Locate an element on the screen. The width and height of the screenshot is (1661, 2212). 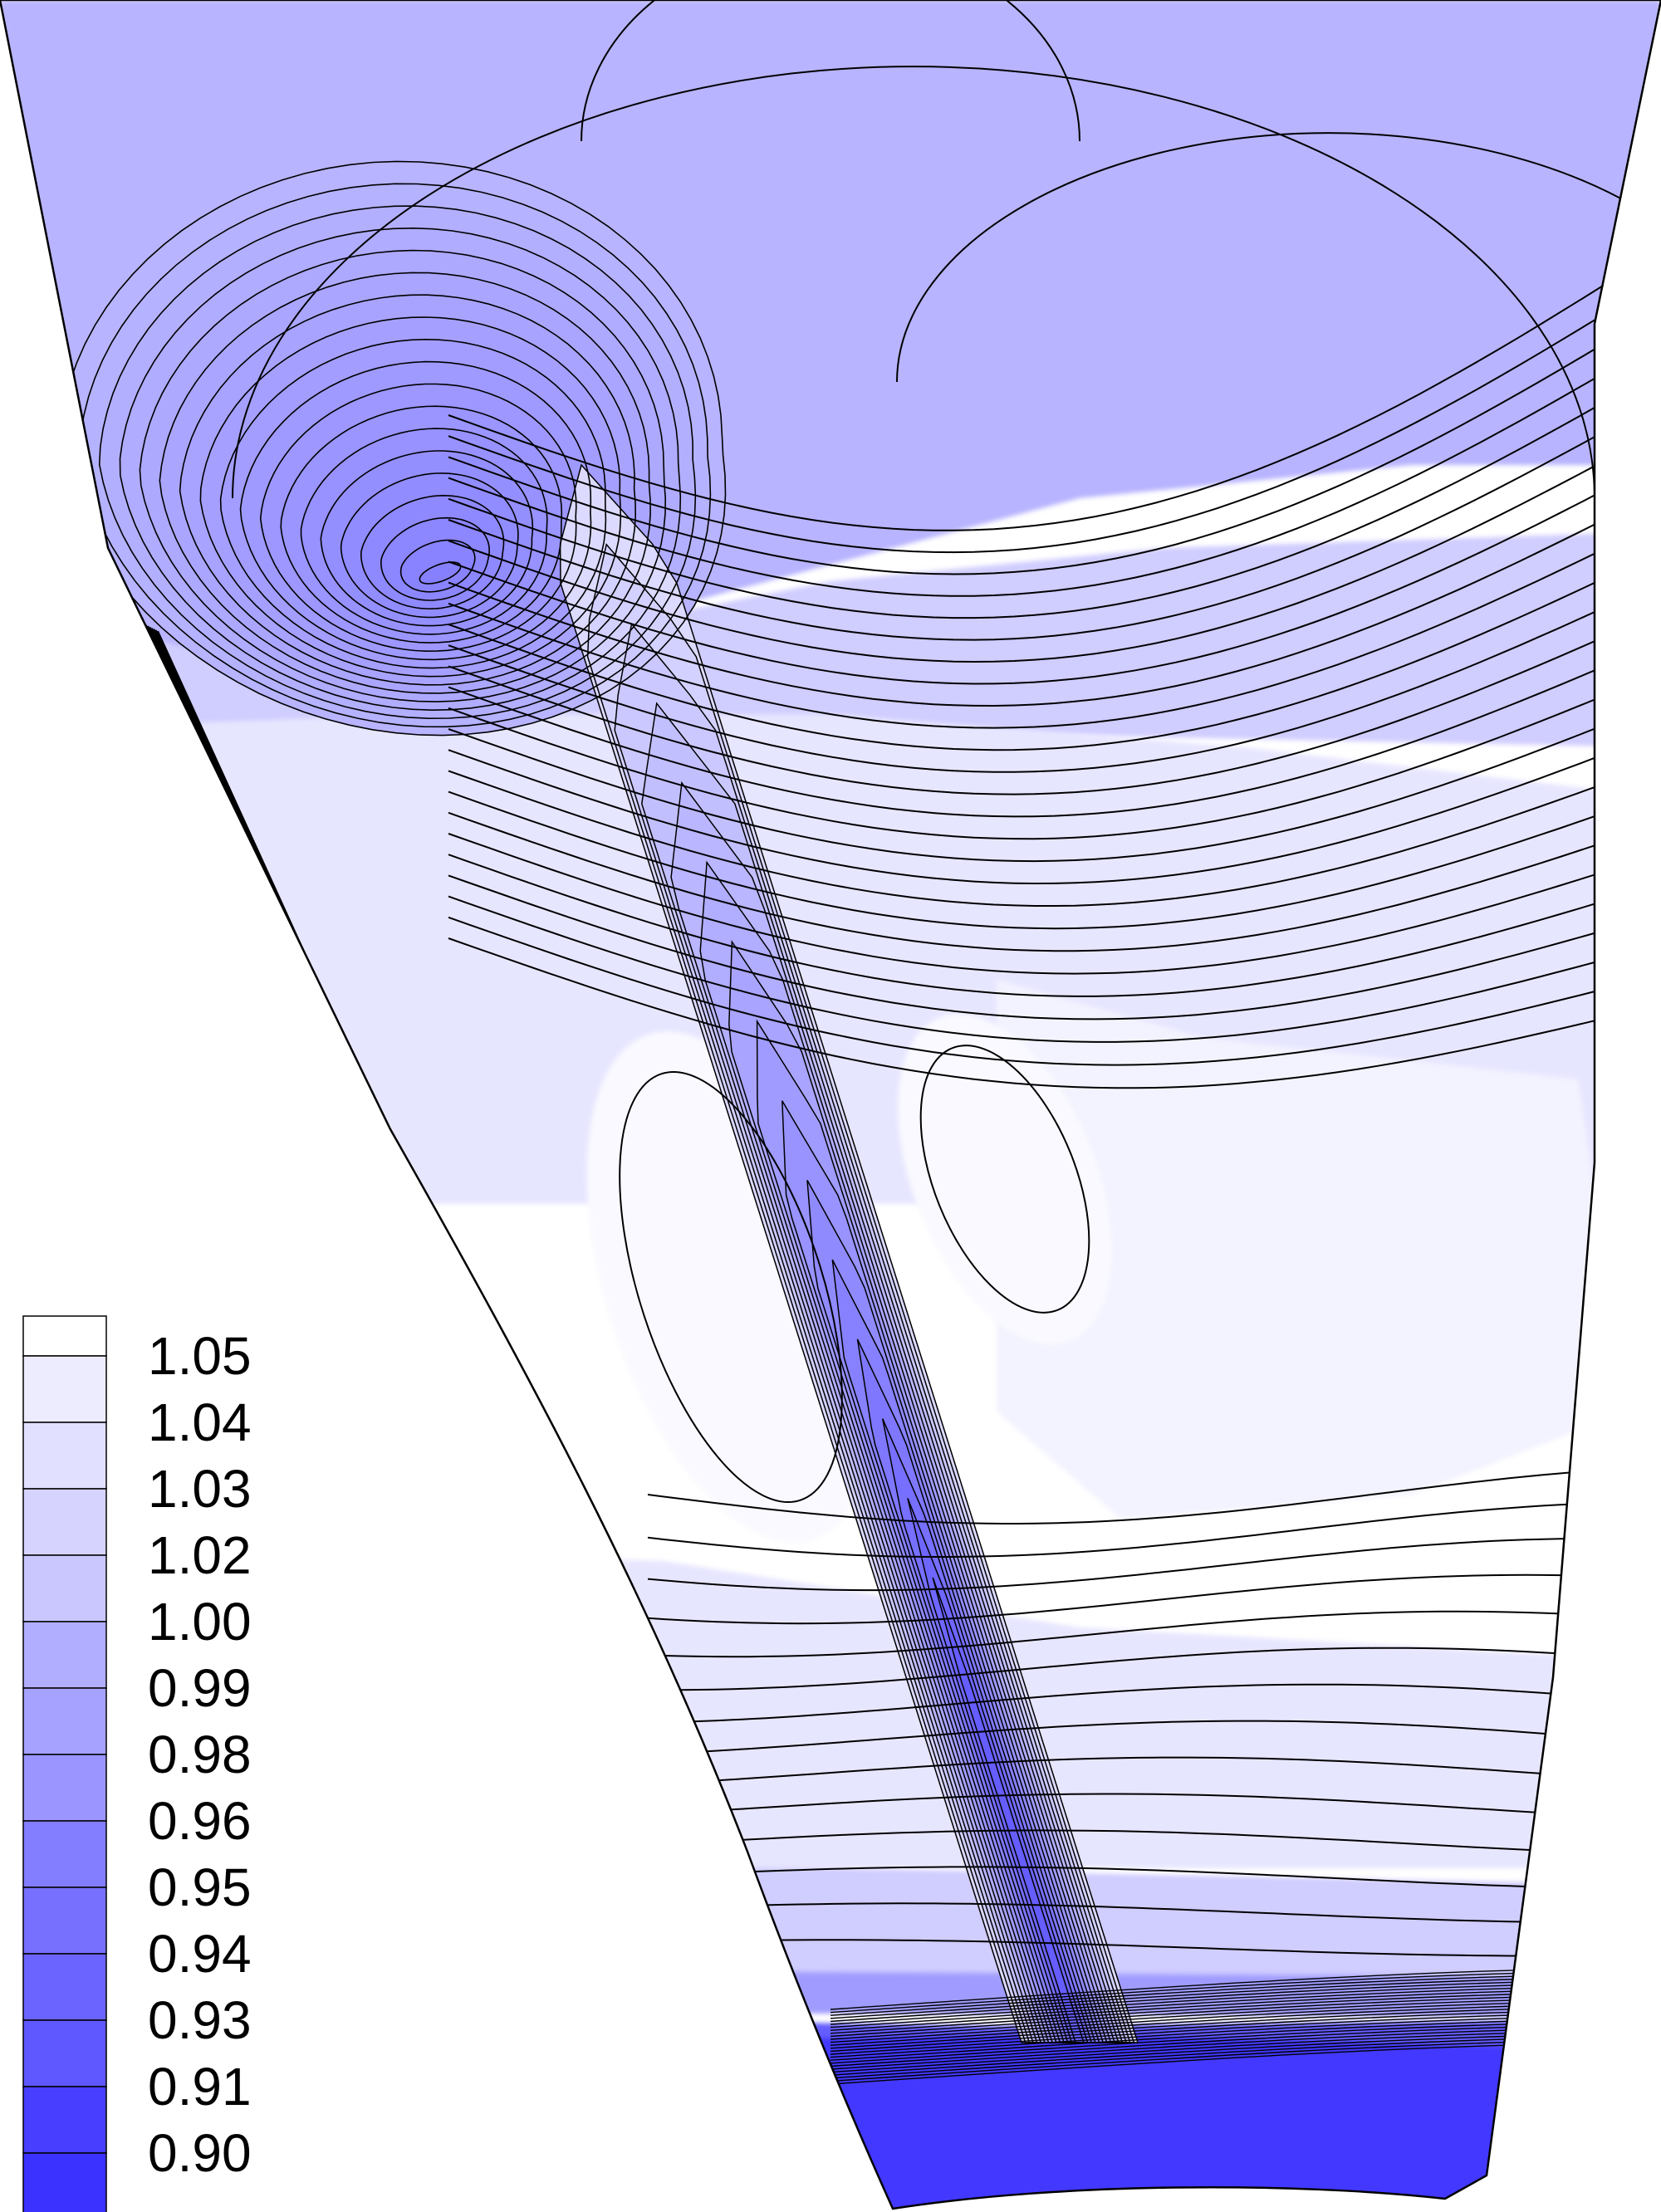
legend-label: 0.99 is located at coordinates (200, 1688).